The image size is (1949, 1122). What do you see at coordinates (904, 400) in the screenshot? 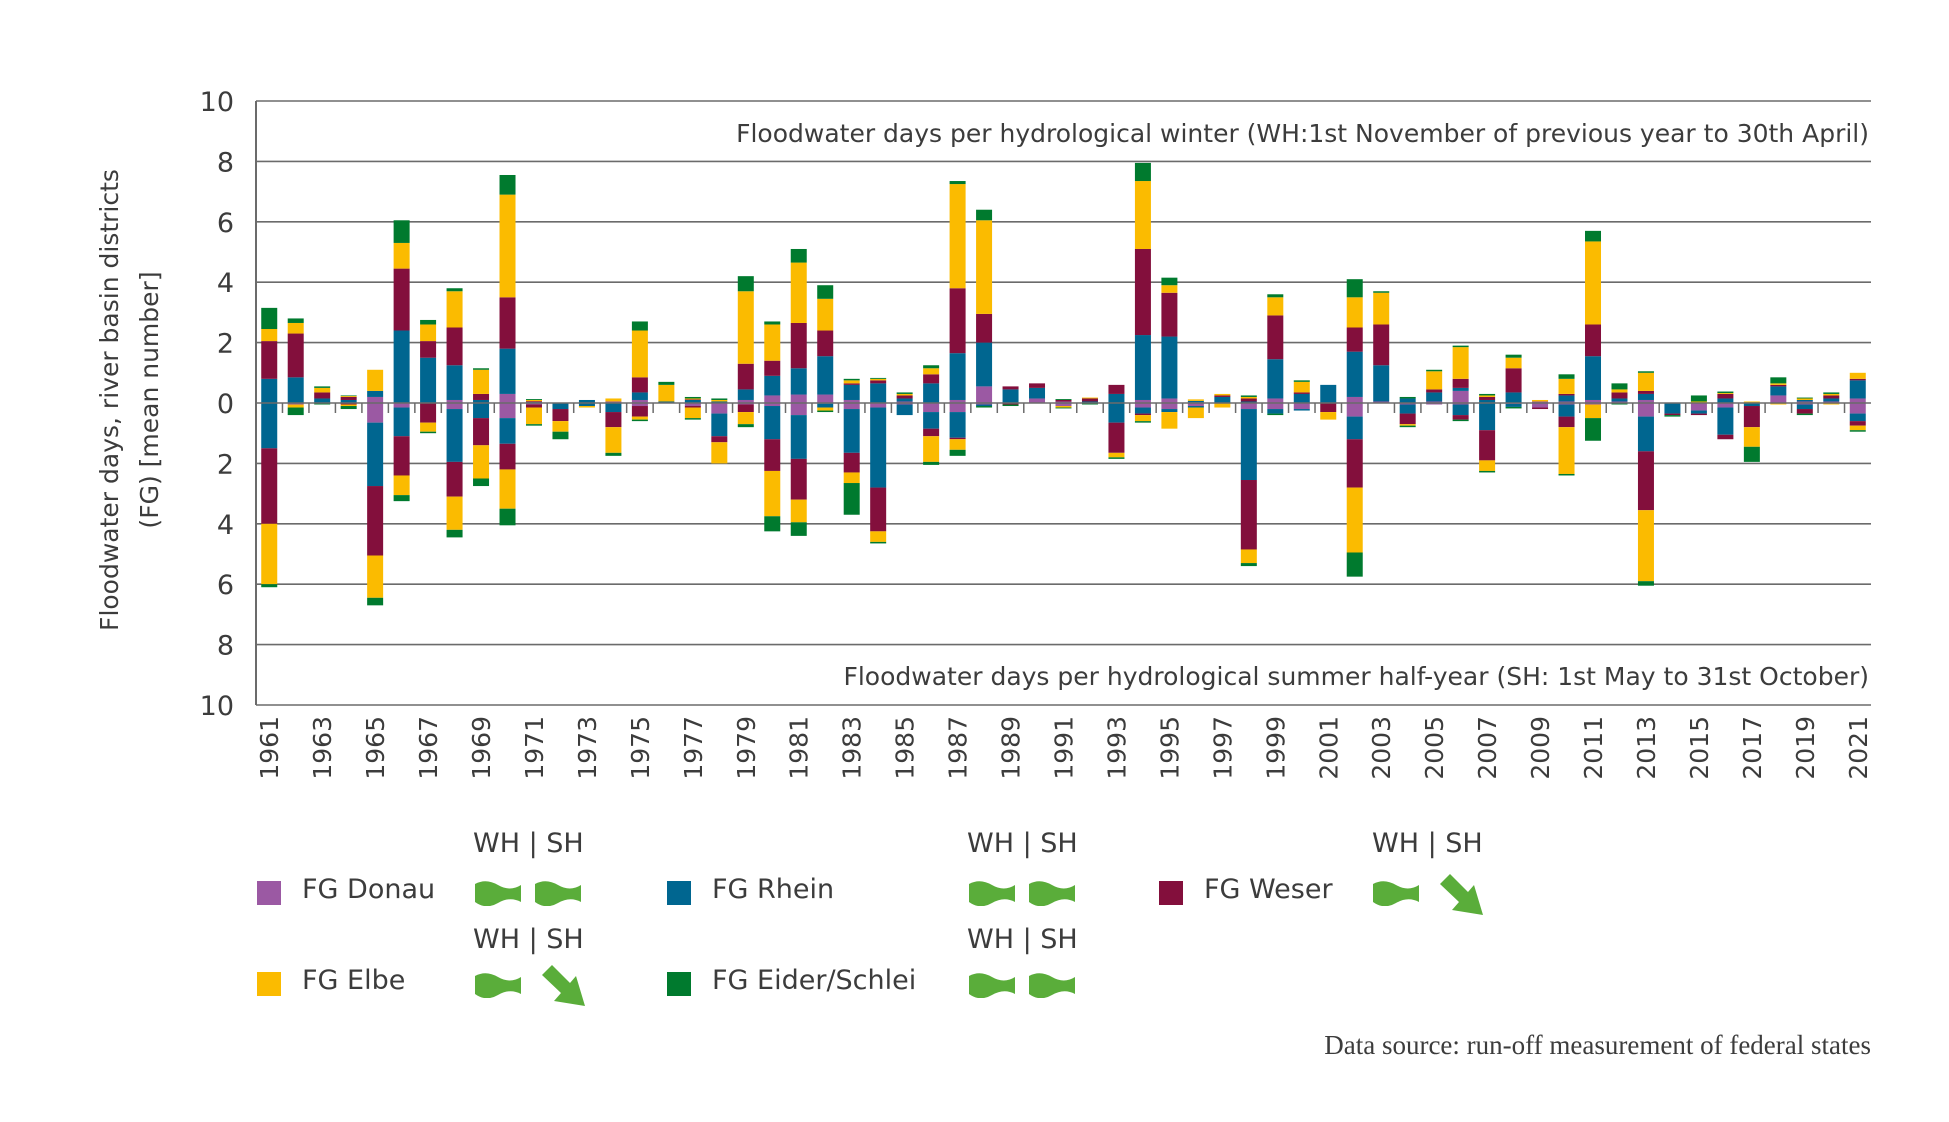
I see `bar-rhein-winter-1985` at bounding box center [904, 400].